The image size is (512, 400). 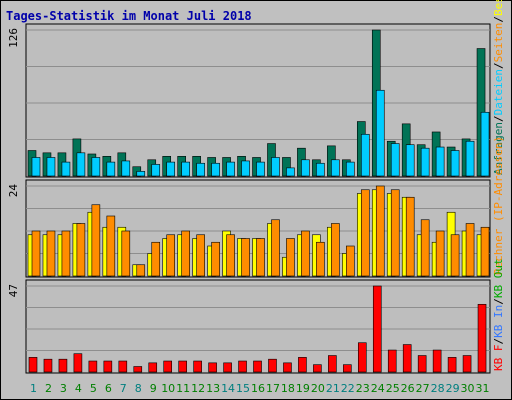 I want to click on x-tick-label: 28, so click(x=438, y=388).